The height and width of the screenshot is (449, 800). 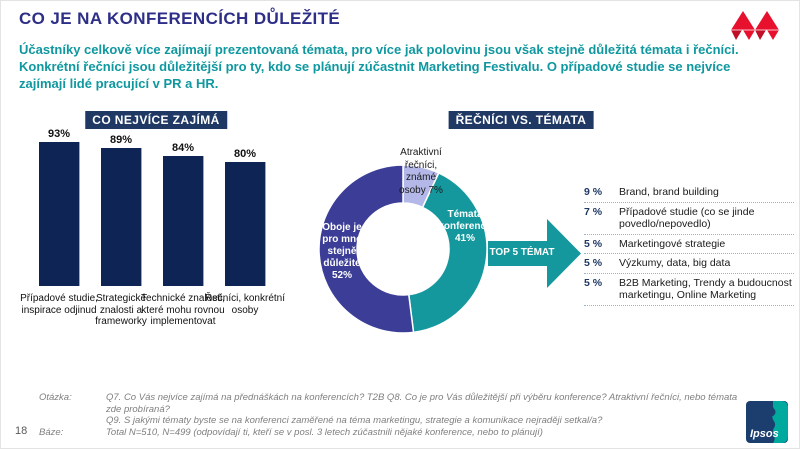 I want to click on bar-category-label: Řečníci, konkrétní osoby, so click(x=245, y=310).